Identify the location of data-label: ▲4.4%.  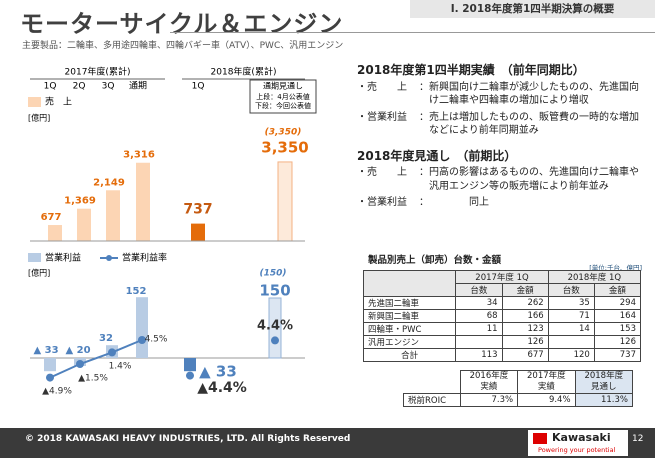
(222, 388).